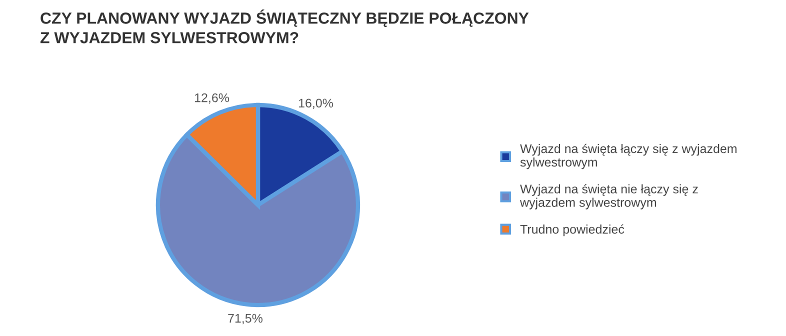 Image resolution: width=786 pixels, height=336 pixels. What do you see at coordinates (572, 230) in the screenshot?
I see `legend-label: Trudno powiedzieć` at bounding box center [572, 230].